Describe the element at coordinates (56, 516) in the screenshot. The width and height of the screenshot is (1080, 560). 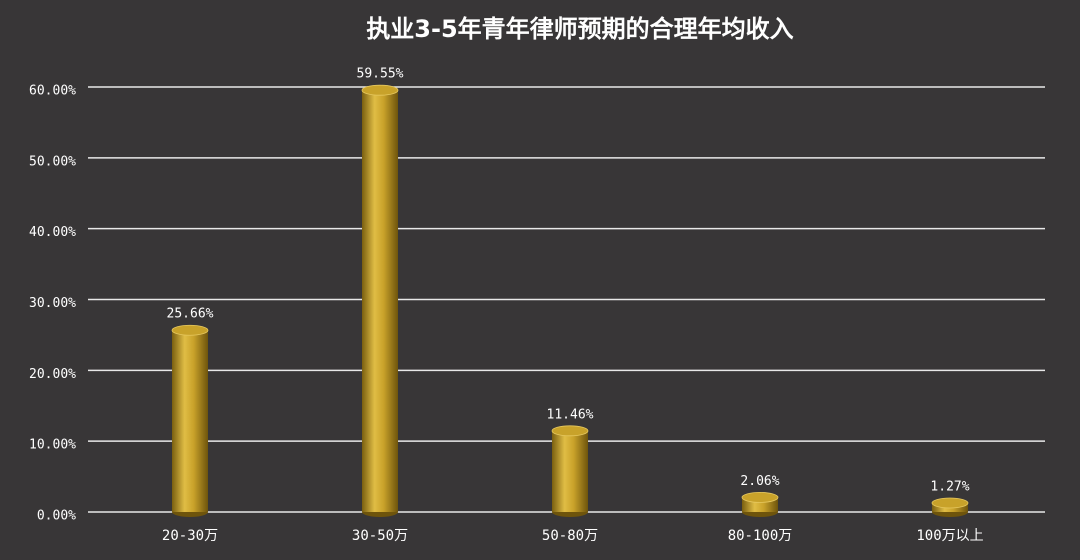
I see `y-tick-label: 0.00%` at that location.